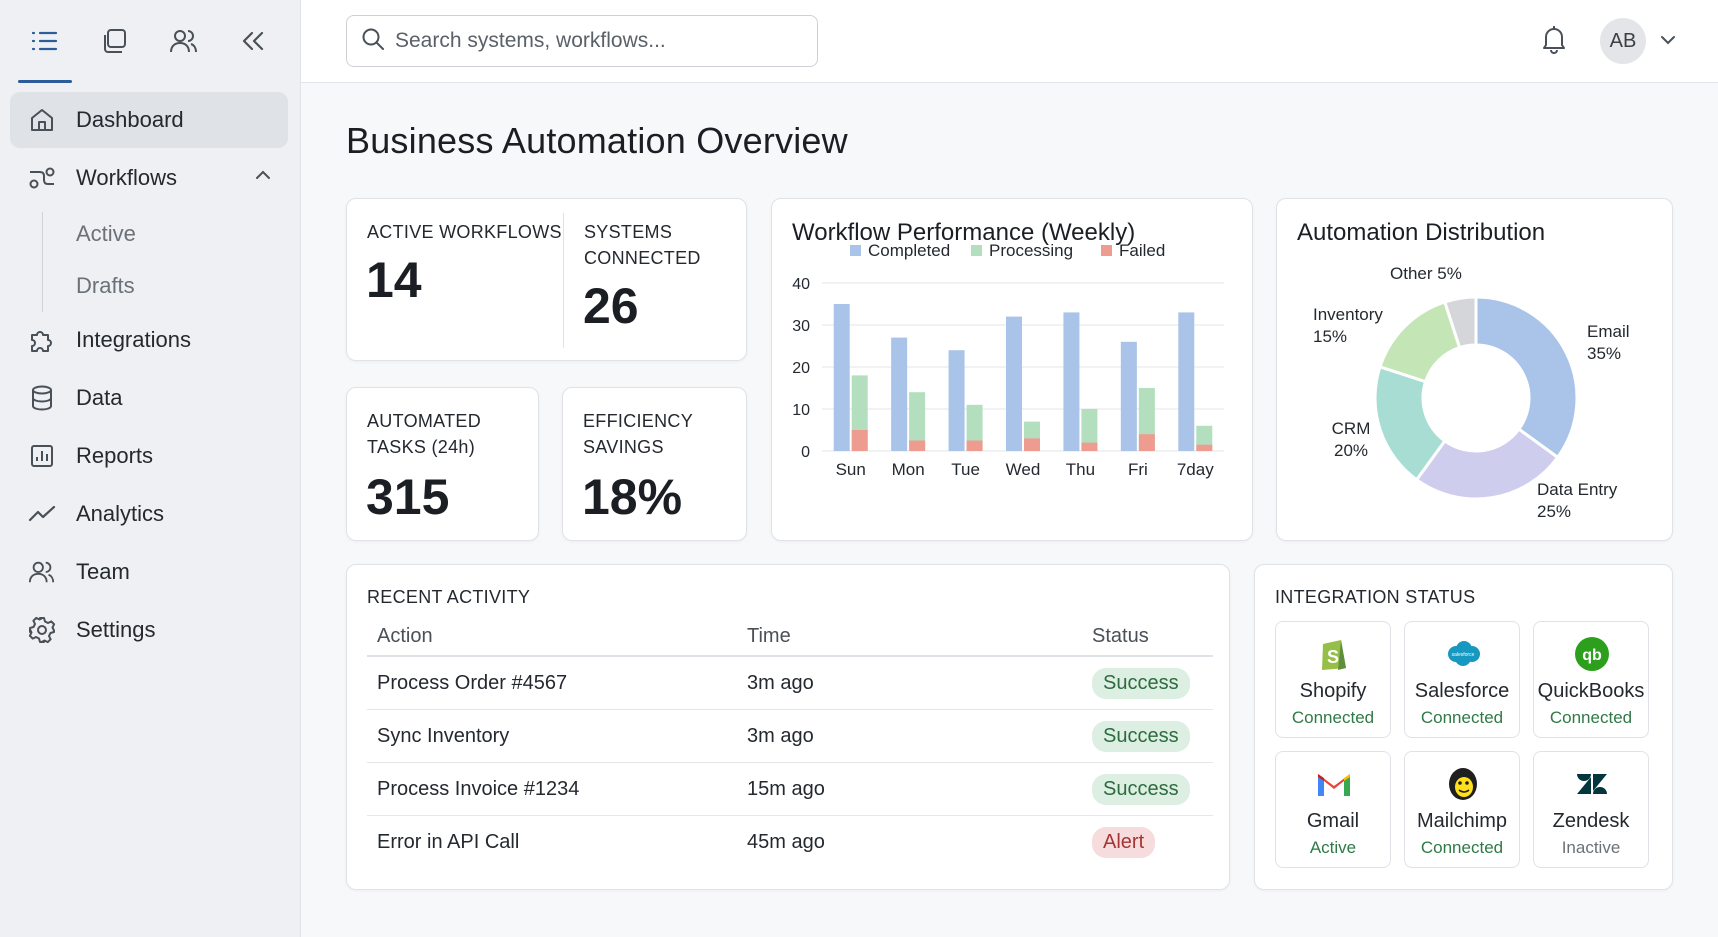 The image size is (1718, 937). Describe the element at coordinates (133, 339) in the screenshot. I see `sidebar-item-label: Integrations` at that location.